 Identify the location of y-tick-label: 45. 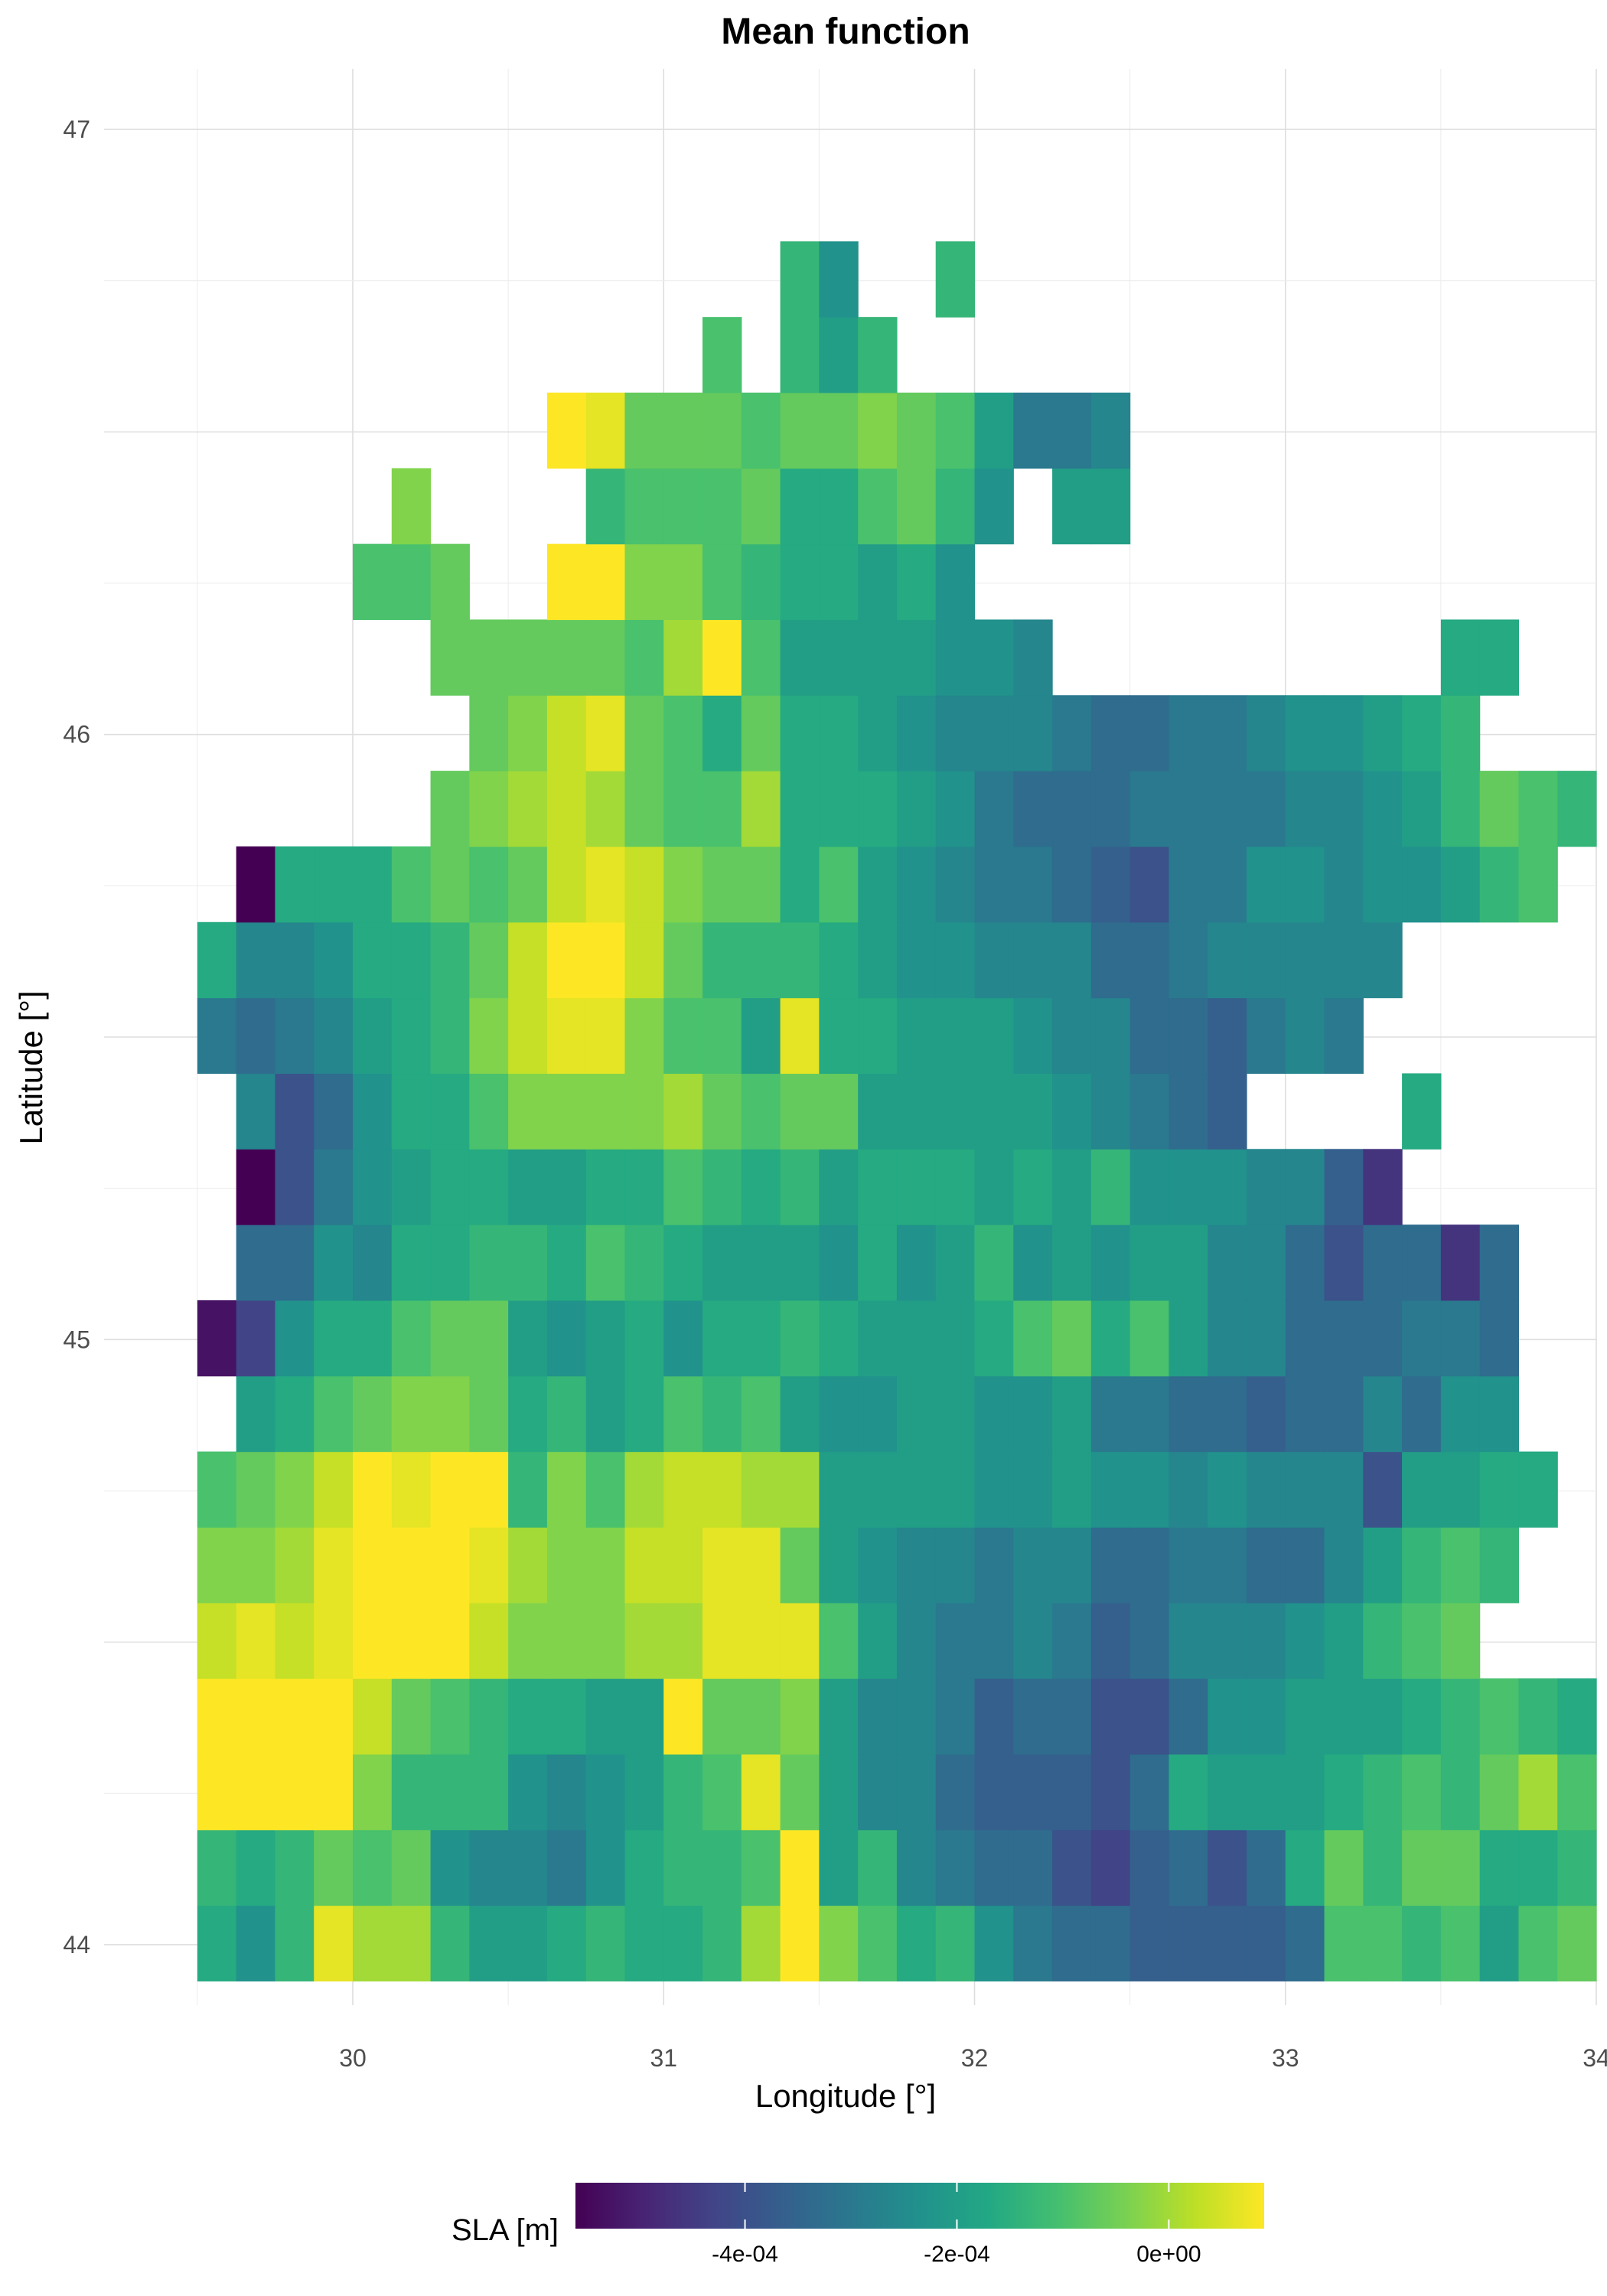
(76, 1339).